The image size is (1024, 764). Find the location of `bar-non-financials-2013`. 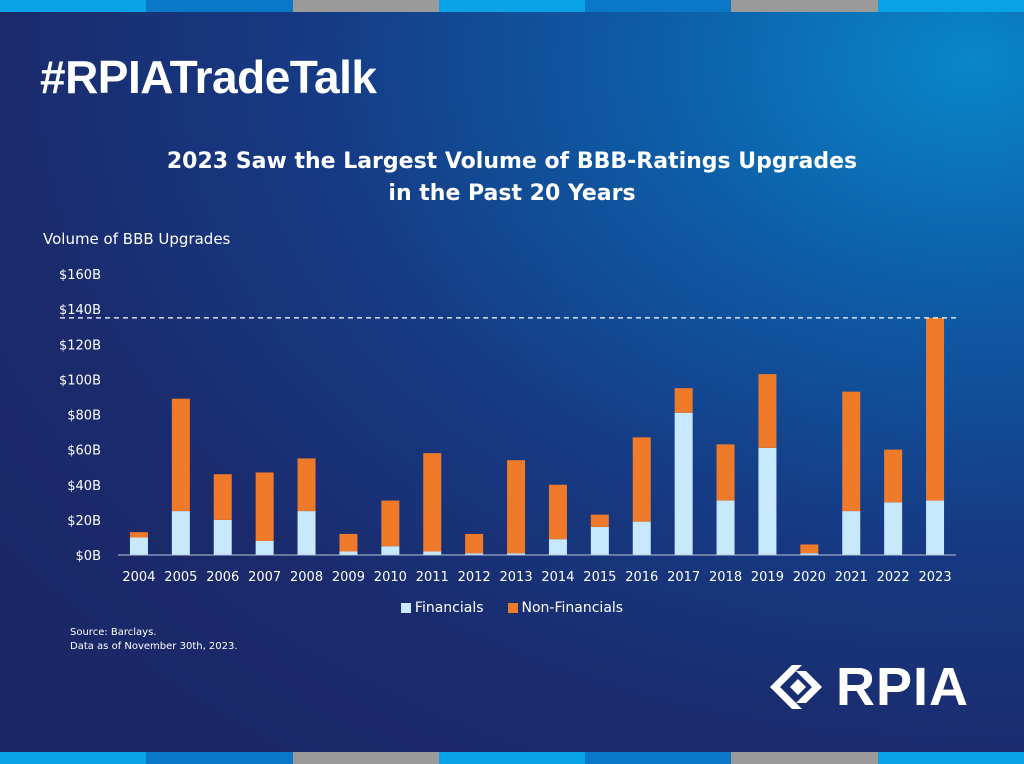

bar-non-financials-2013 is located at coordinates (516, 507).